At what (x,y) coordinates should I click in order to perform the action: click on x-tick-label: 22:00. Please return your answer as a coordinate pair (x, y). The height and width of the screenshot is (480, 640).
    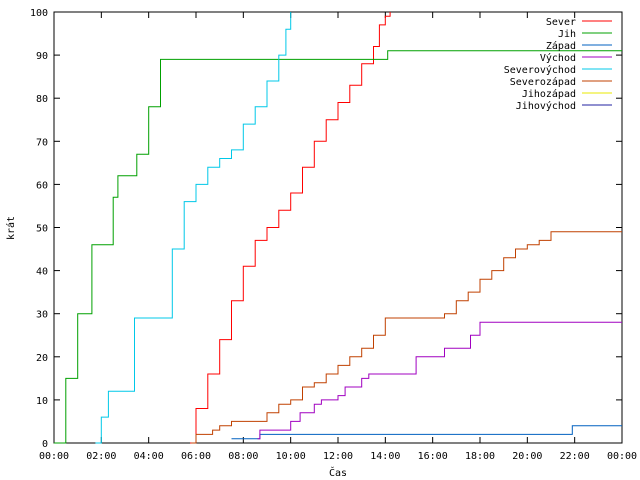
    Looking at the image, I should click on (575, 456).